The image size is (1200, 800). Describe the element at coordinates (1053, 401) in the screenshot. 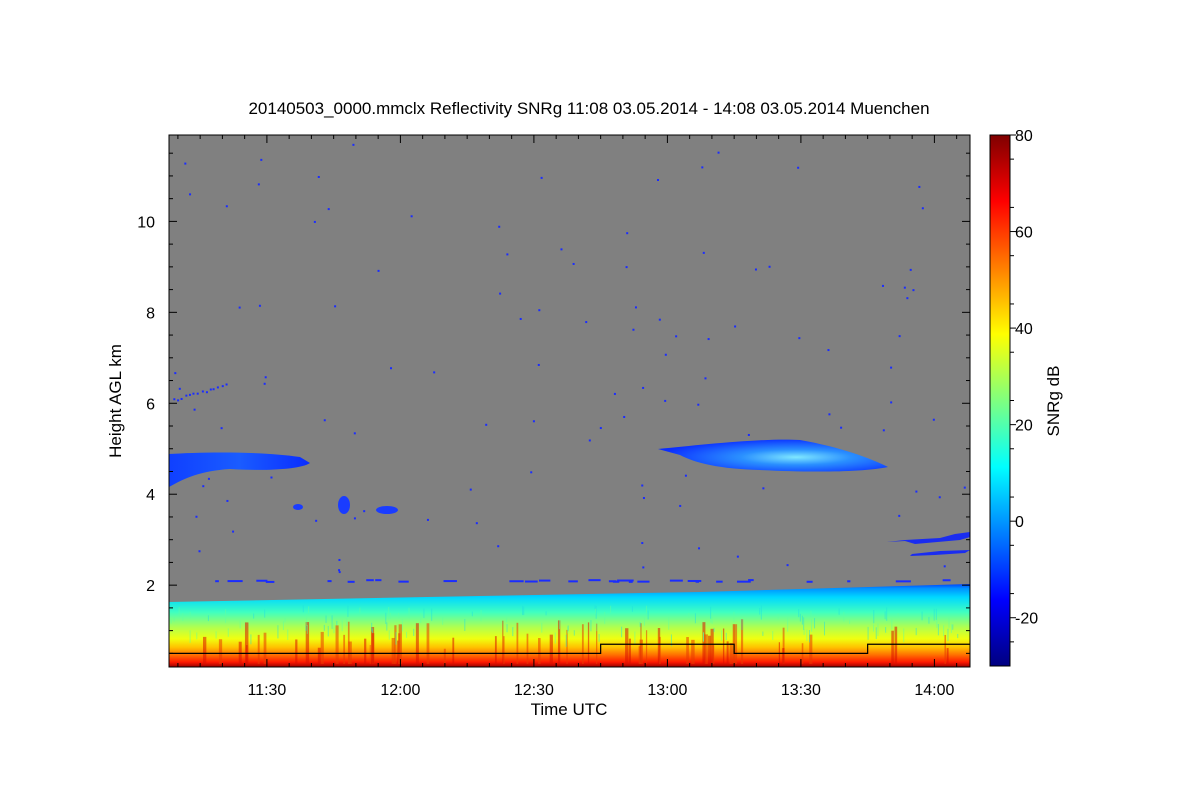

I see `colorbar-label: SNRg dB` at that location.